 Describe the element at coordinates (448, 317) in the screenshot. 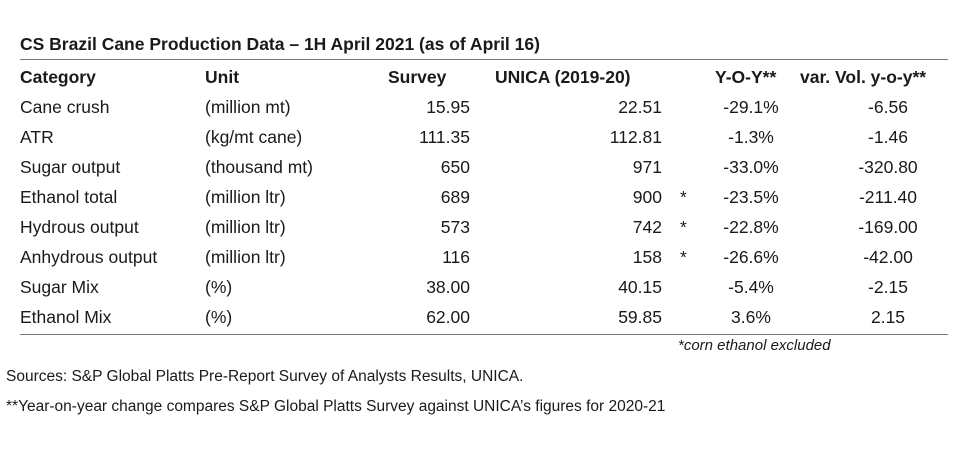

I see `cell-survey: 62.00` at that location.